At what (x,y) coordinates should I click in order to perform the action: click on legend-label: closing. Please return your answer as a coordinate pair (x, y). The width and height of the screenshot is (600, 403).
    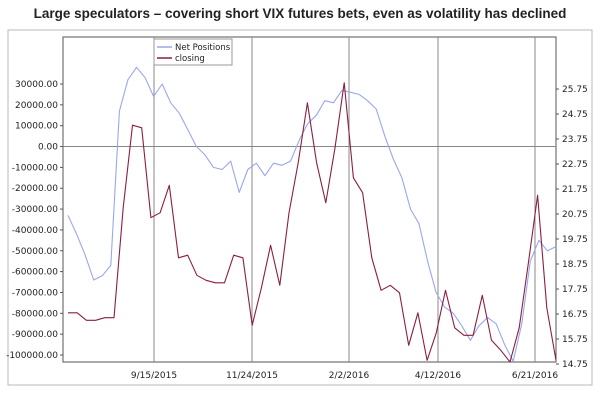
    Looking at the image, I should click on (190, 59).